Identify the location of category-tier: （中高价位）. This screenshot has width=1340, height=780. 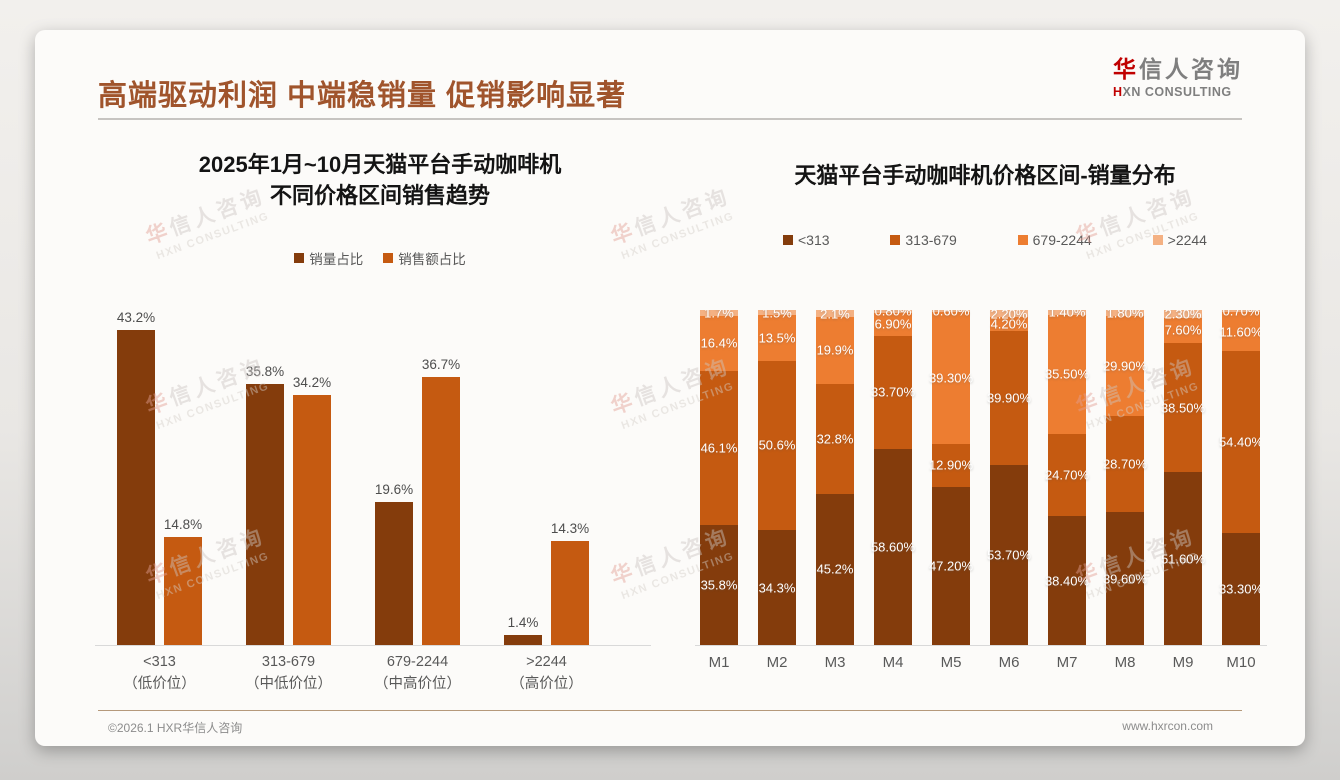
(417, 683).